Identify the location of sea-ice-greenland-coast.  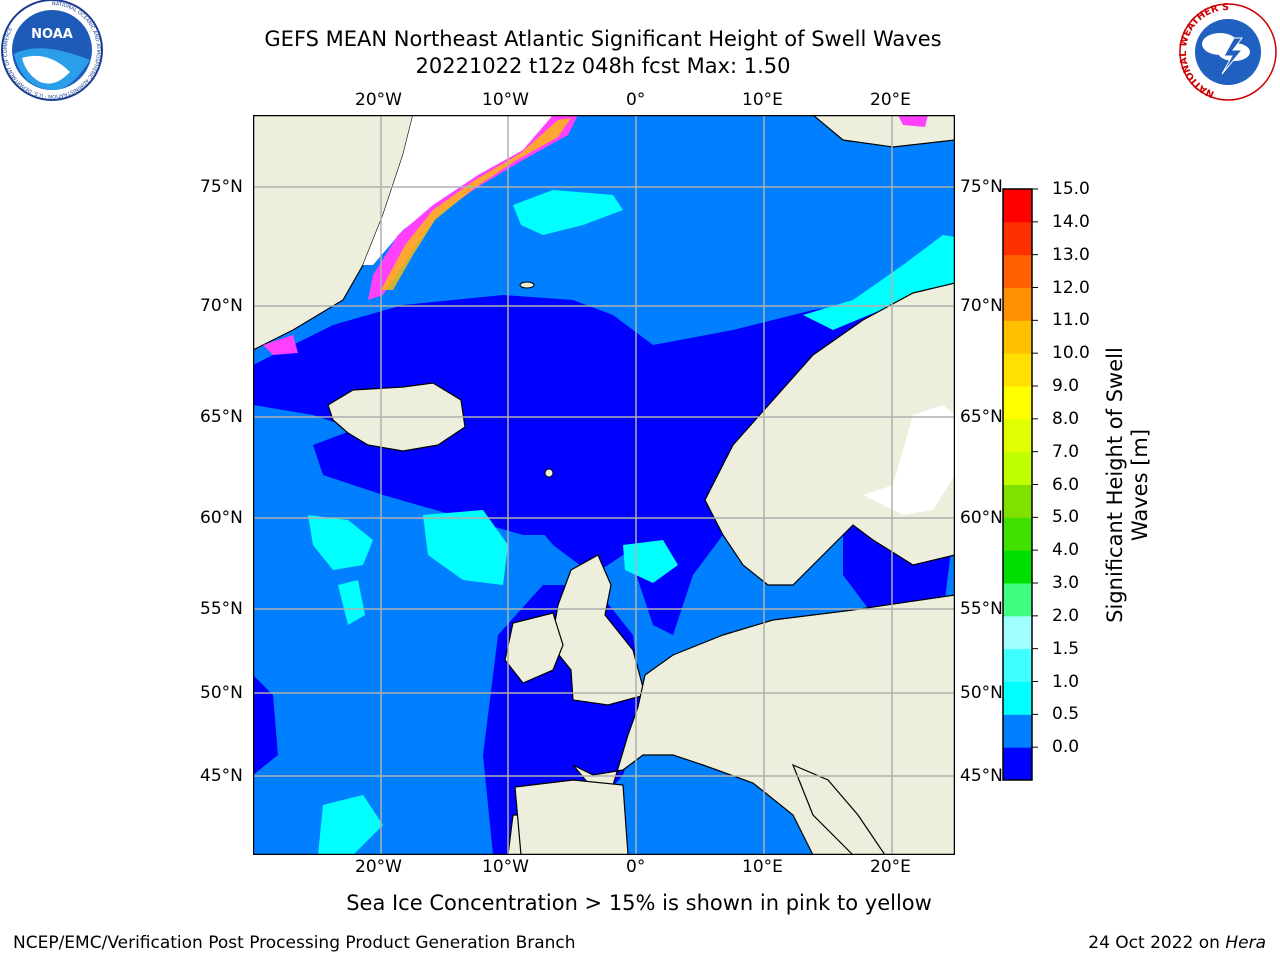
(280, 345).